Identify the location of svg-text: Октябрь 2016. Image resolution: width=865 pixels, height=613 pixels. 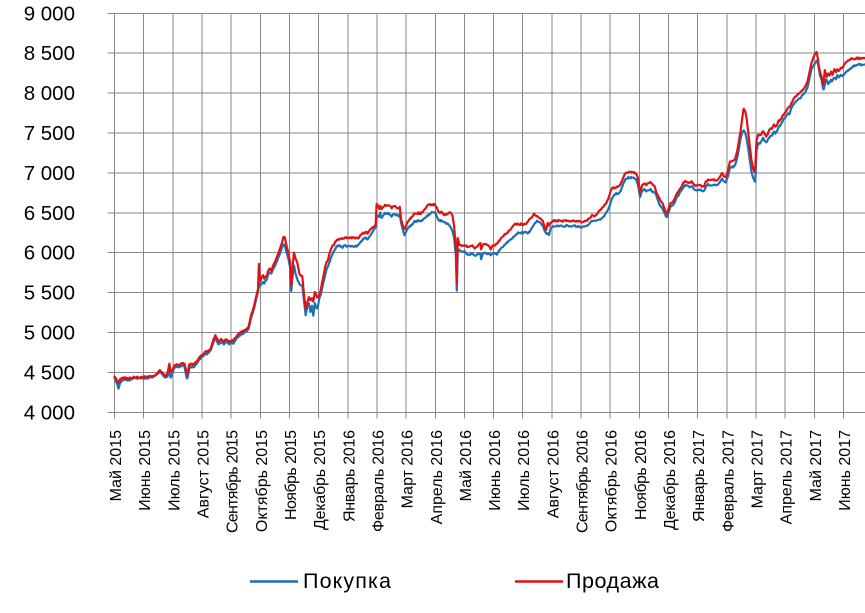
(612, 481).